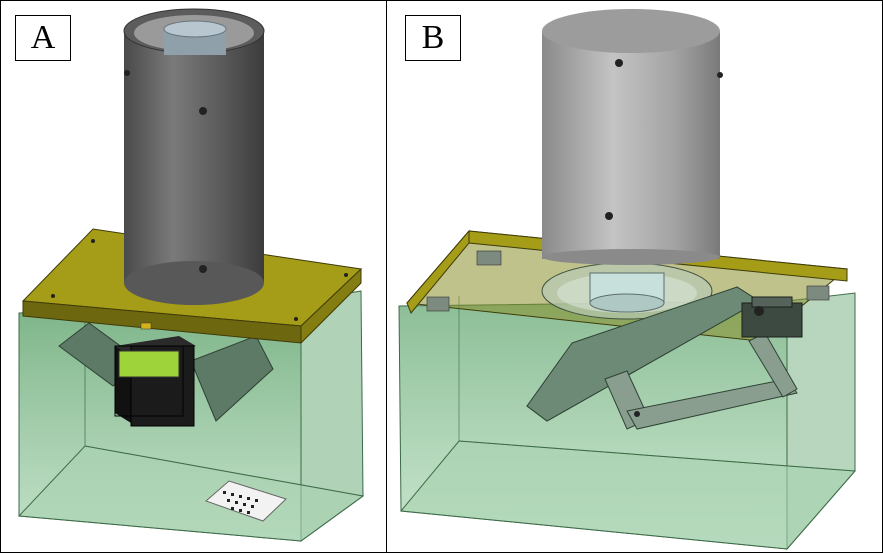 The height and width of the screenshot is (555, 883). I want to click on panel-label-a: A, so click(43, 38).